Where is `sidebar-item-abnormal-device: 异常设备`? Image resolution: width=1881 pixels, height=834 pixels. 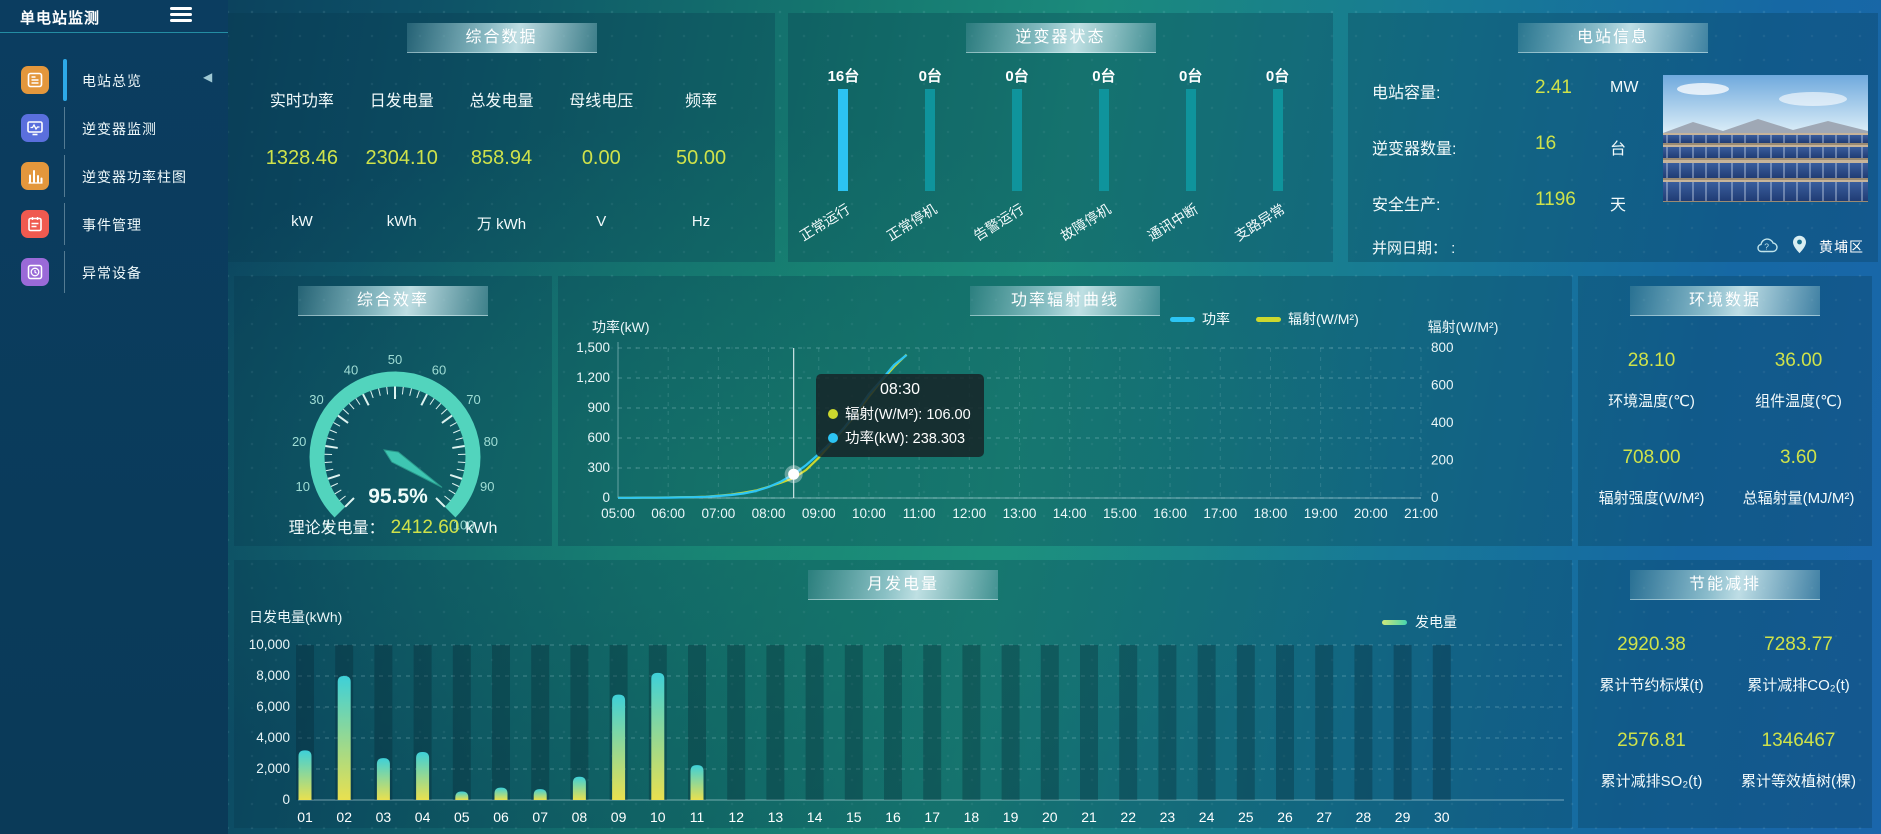 sidebar-item-abnormal-device: 异常设备 is located at coordinates (114, 272).